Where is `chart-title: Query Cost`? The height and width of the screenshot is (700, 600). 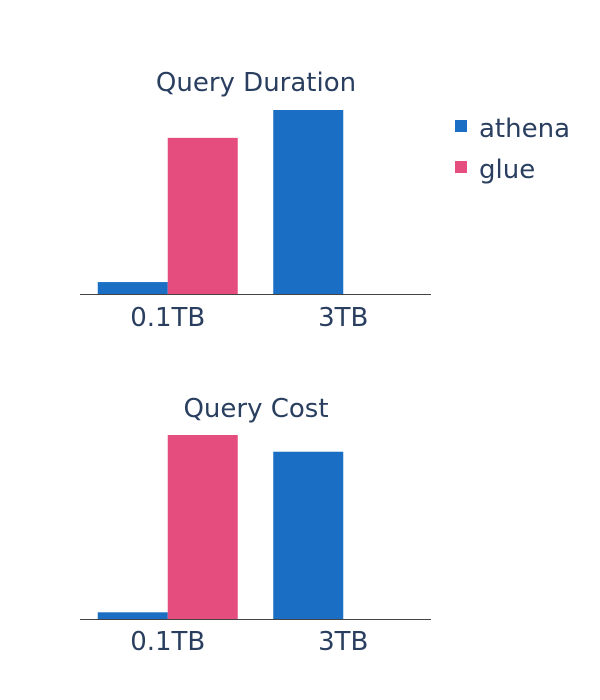 chart-title: Query Cost is located at coordinates (255, 409).